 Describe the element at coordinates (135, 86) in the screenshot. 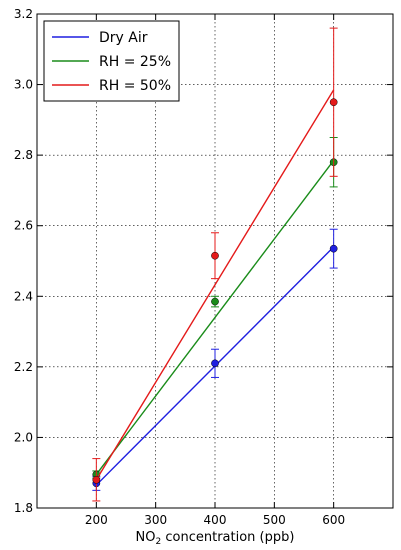

I see `legend-label: RH = 50%` at that location.